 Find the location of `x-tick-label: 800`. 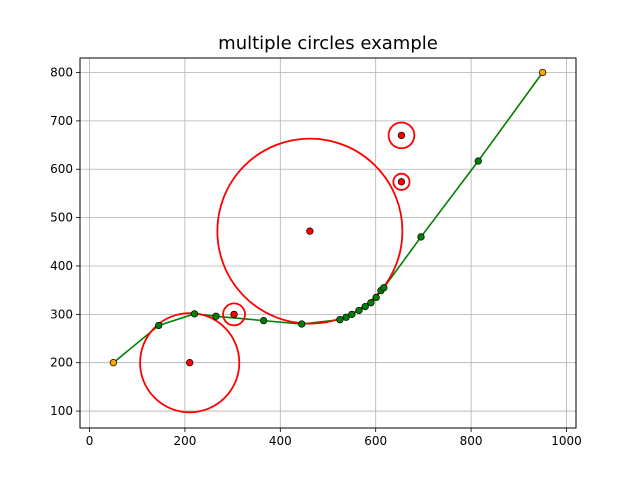

x-tick-label: 800 is located at coordinates (471, 441).